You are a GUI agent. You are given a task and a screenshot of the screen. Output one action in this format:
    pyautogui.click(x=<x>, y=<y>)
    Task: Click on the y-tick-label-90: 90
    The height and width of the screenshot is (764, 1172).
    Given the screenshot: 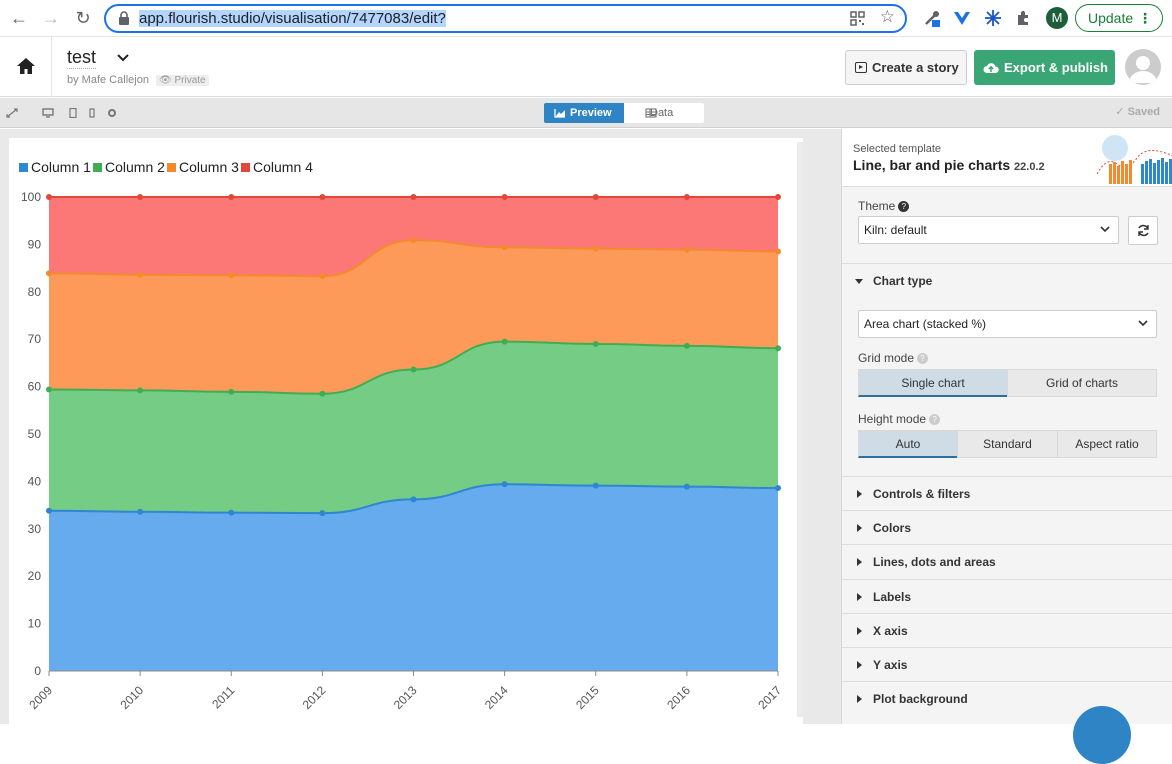 What is the action you would take?
    pyautogui.click(x=35, y=244)
    